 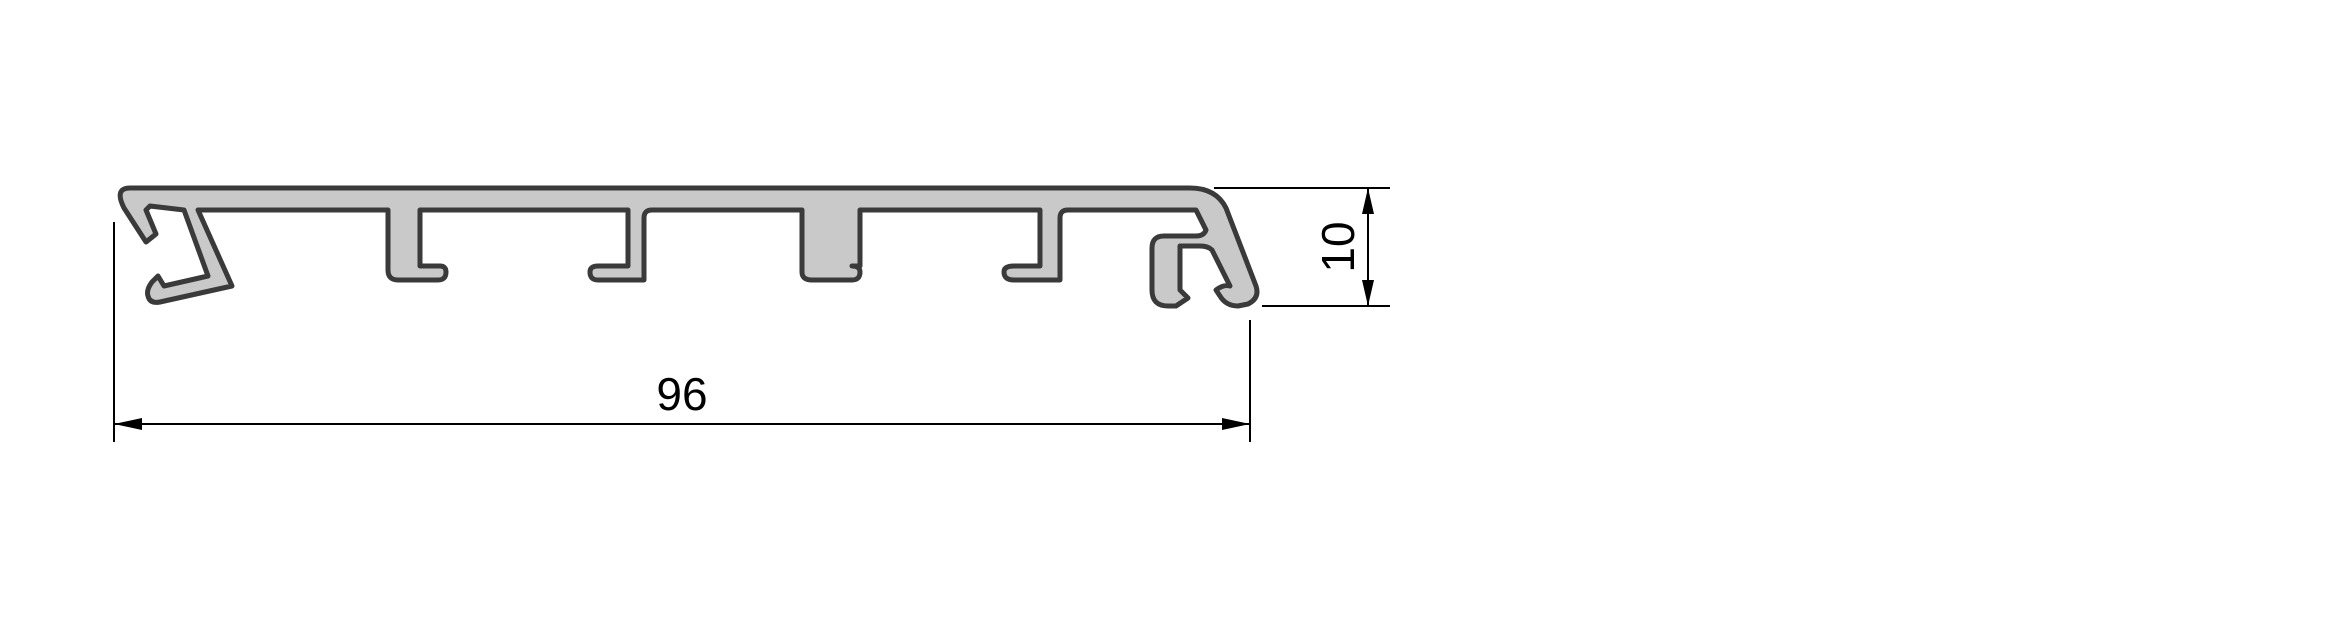 I want to click on height-arrow-top, so click(x=1368, y=201).